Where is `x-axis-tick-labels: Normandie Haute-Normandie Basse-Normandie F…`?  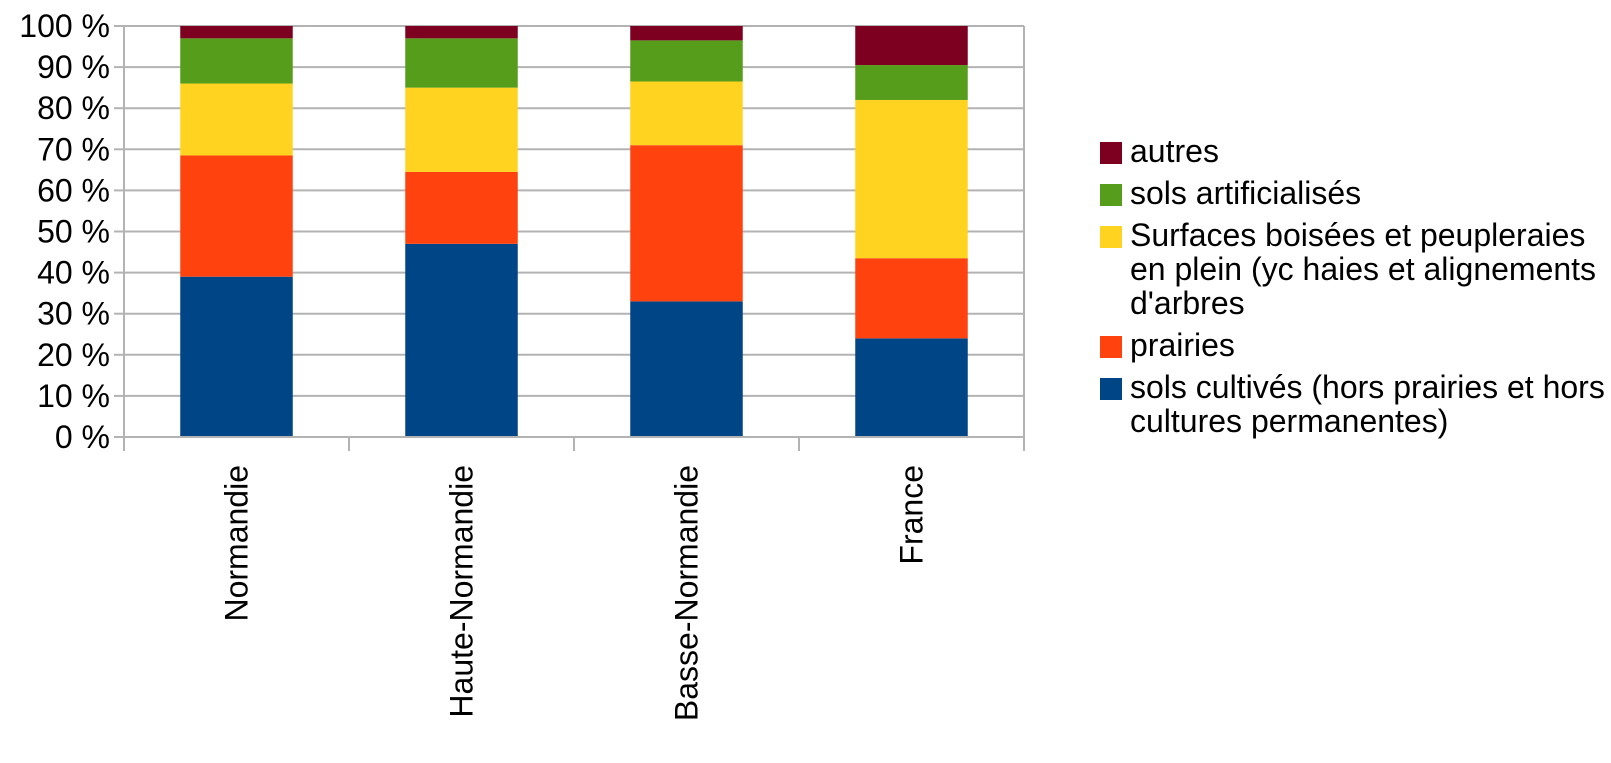 x-axis-tick-labels: Normandie Haute-Normandie Basse-Normandie F… is located at coordinates (574, 593).